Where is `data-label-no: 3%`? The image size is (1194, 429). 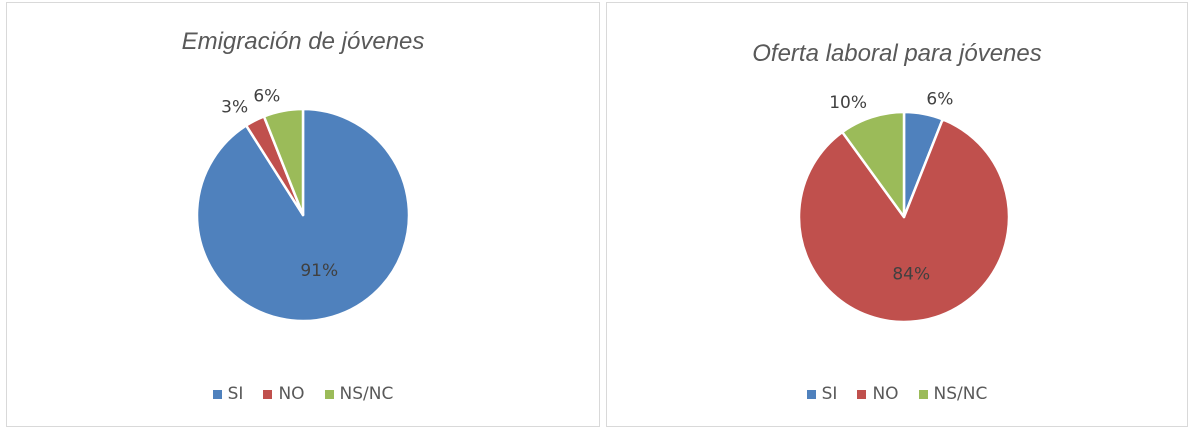 data-label-no: 3% is located at coordinates (234, 107).